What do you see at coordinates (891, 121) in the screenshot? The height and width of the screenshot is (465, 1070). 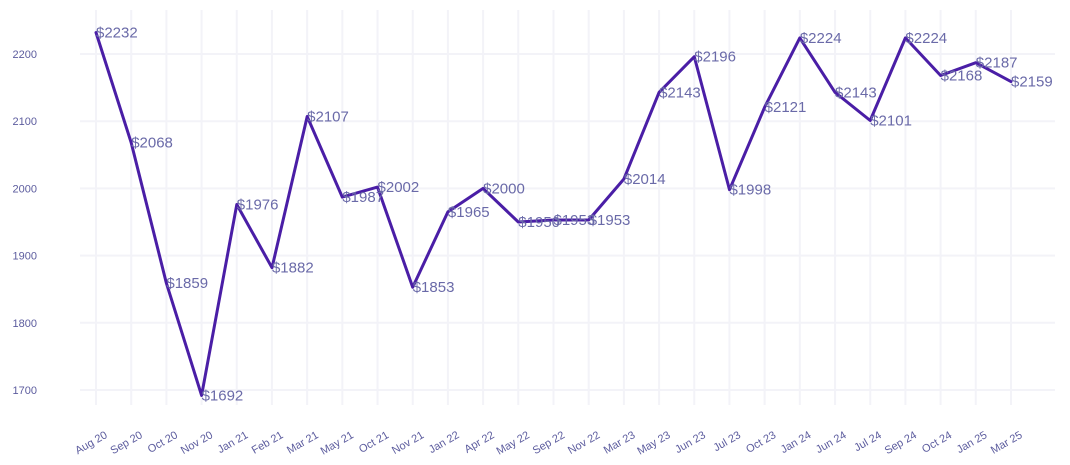 I see `data-label: $2101` at bounding box center [891, 121].